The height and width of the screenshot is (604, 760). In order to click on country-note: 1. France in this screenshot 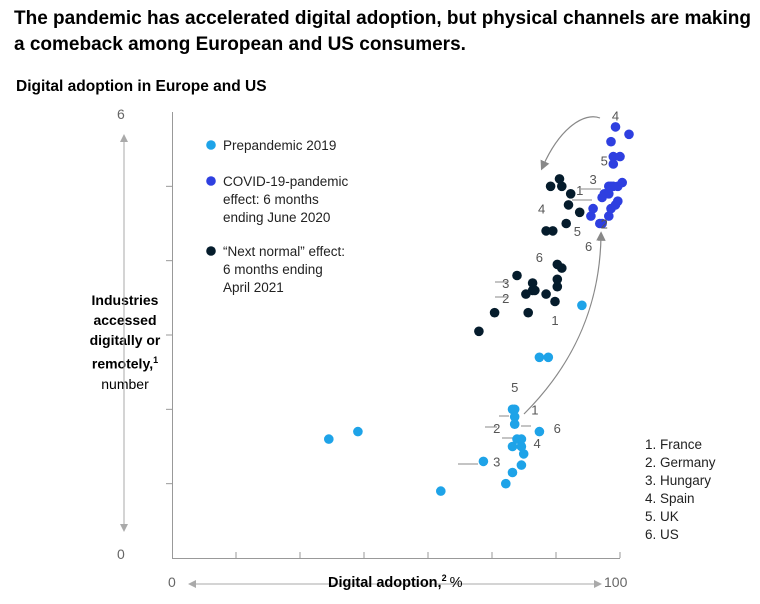, I will do `click(674, 444)`.